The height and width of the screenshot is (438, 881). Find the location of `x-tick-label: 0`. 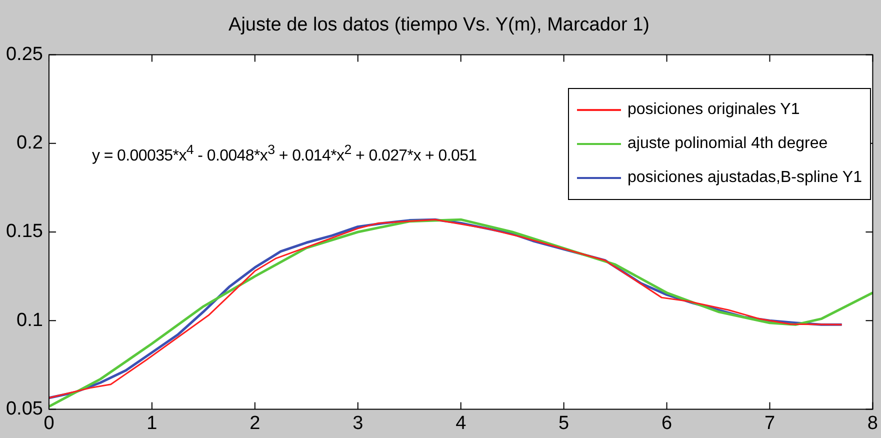

x-tick-label: 0 is located at coordinates (49, 423).